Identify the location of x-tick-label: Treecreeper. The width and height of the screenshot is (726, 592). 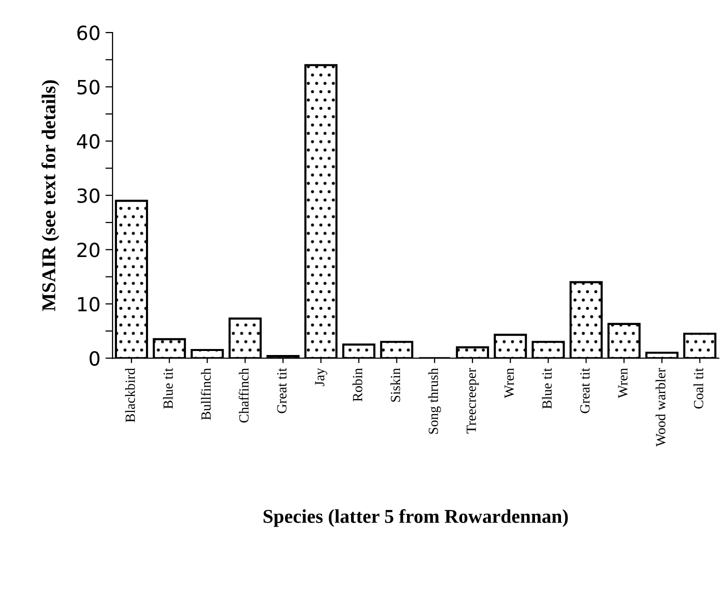
(472, 401).